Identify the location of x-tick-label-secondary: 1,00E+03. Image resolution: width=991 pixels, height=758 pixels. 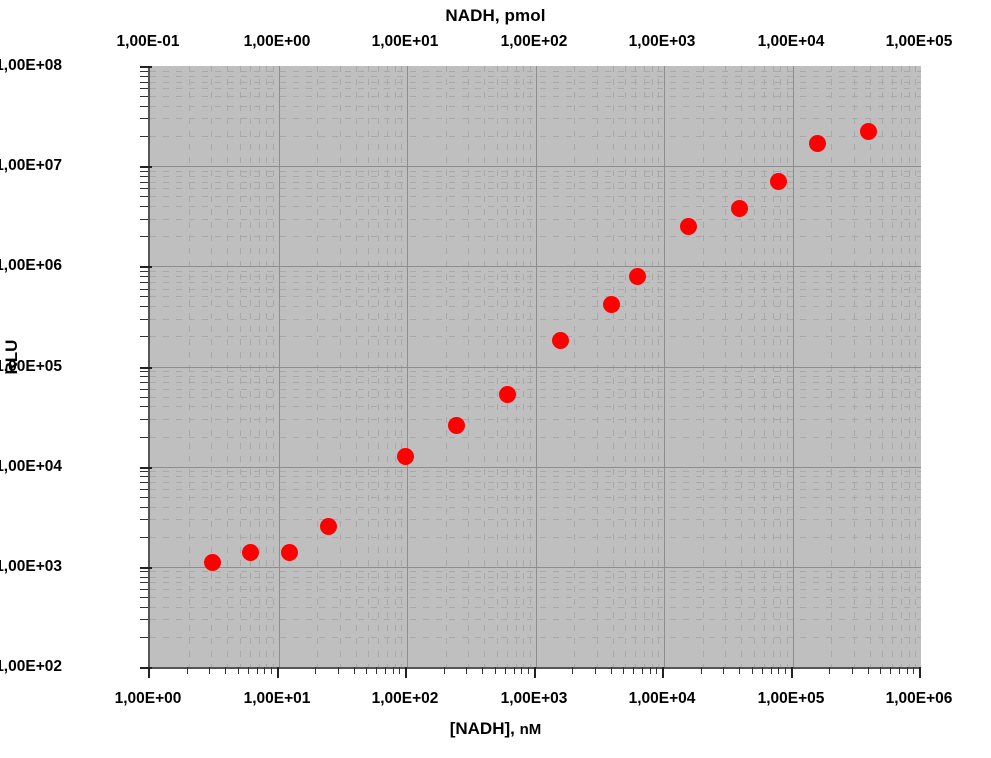
(662, 41).